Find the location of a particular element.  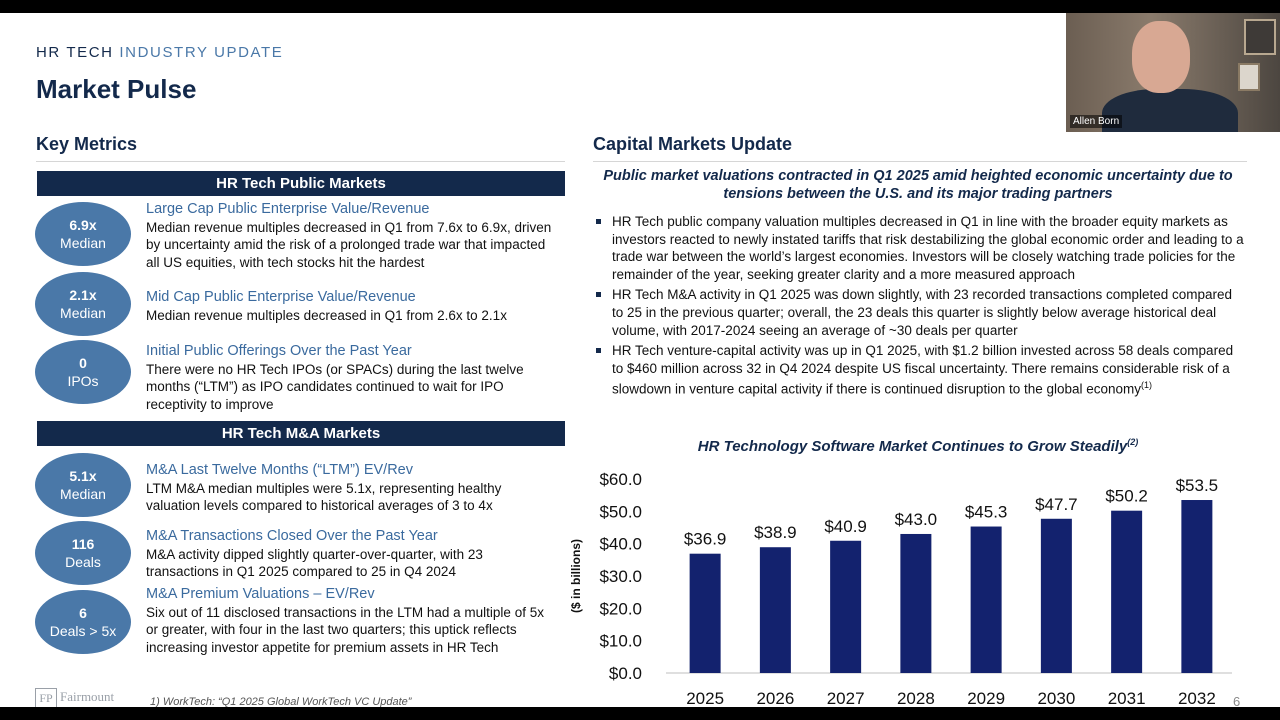

presenter-body is located at coordinates (1170, 110).